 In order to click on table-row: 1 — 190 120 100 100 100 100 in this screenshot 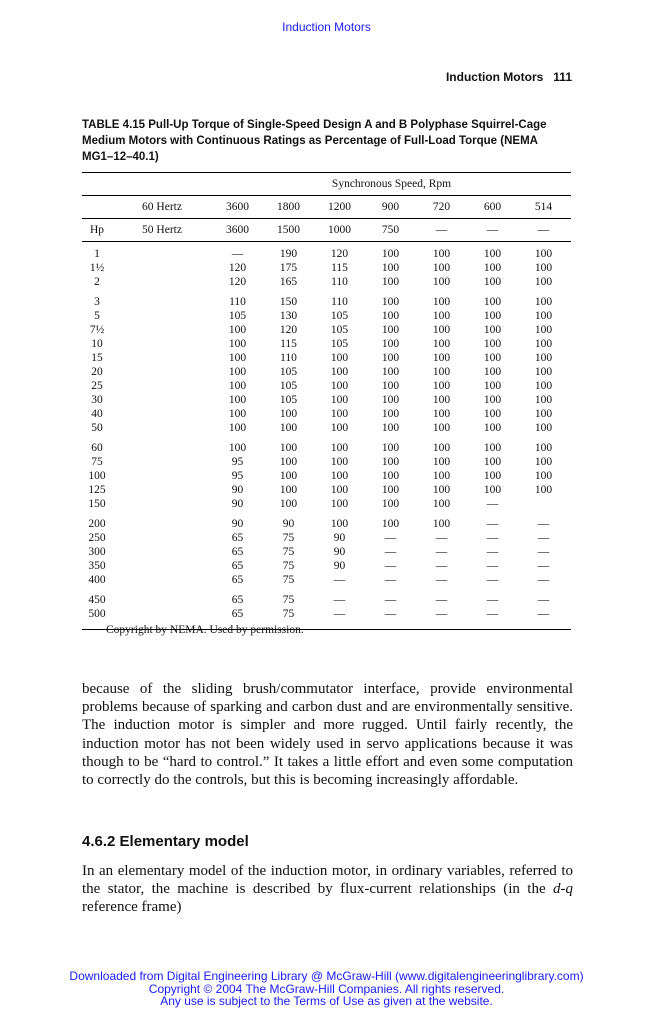, I will do `click(326, 254)`.